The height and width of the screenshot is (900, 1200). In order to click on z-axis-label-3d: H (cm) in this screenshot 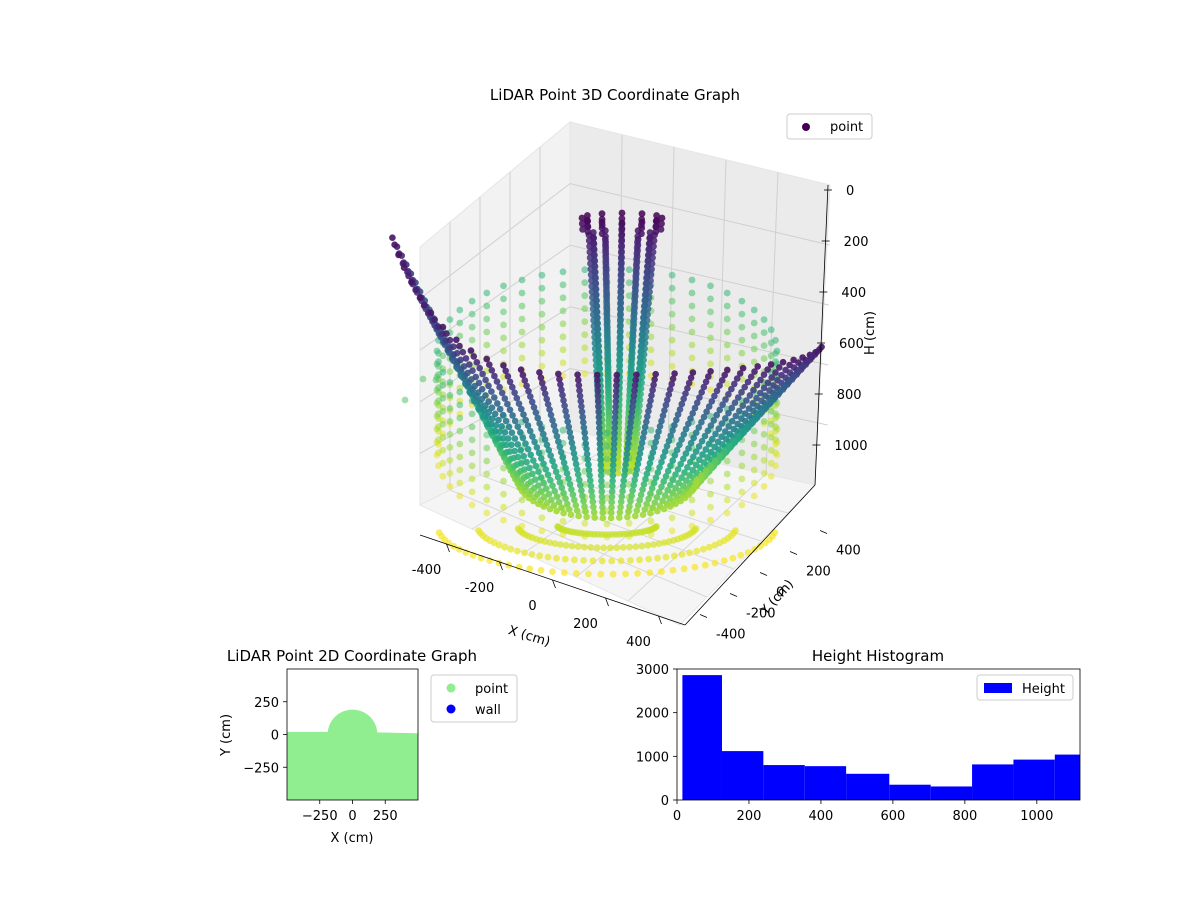, I will do `click(870, 333)`.